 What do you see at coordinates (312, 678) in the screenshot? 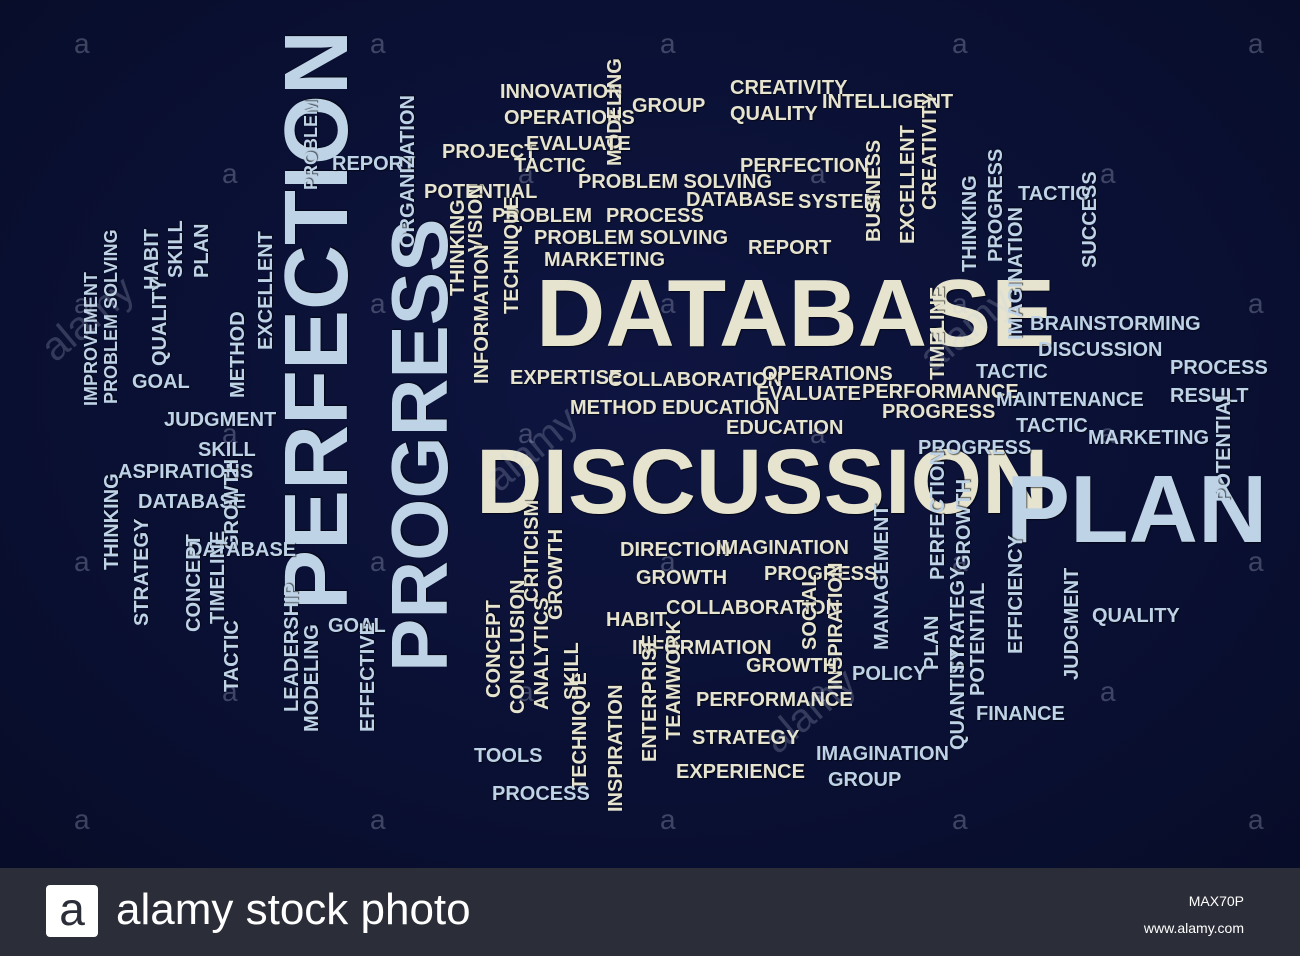
I see `cloud-word: MODELING` at bounding box center [312, 678].